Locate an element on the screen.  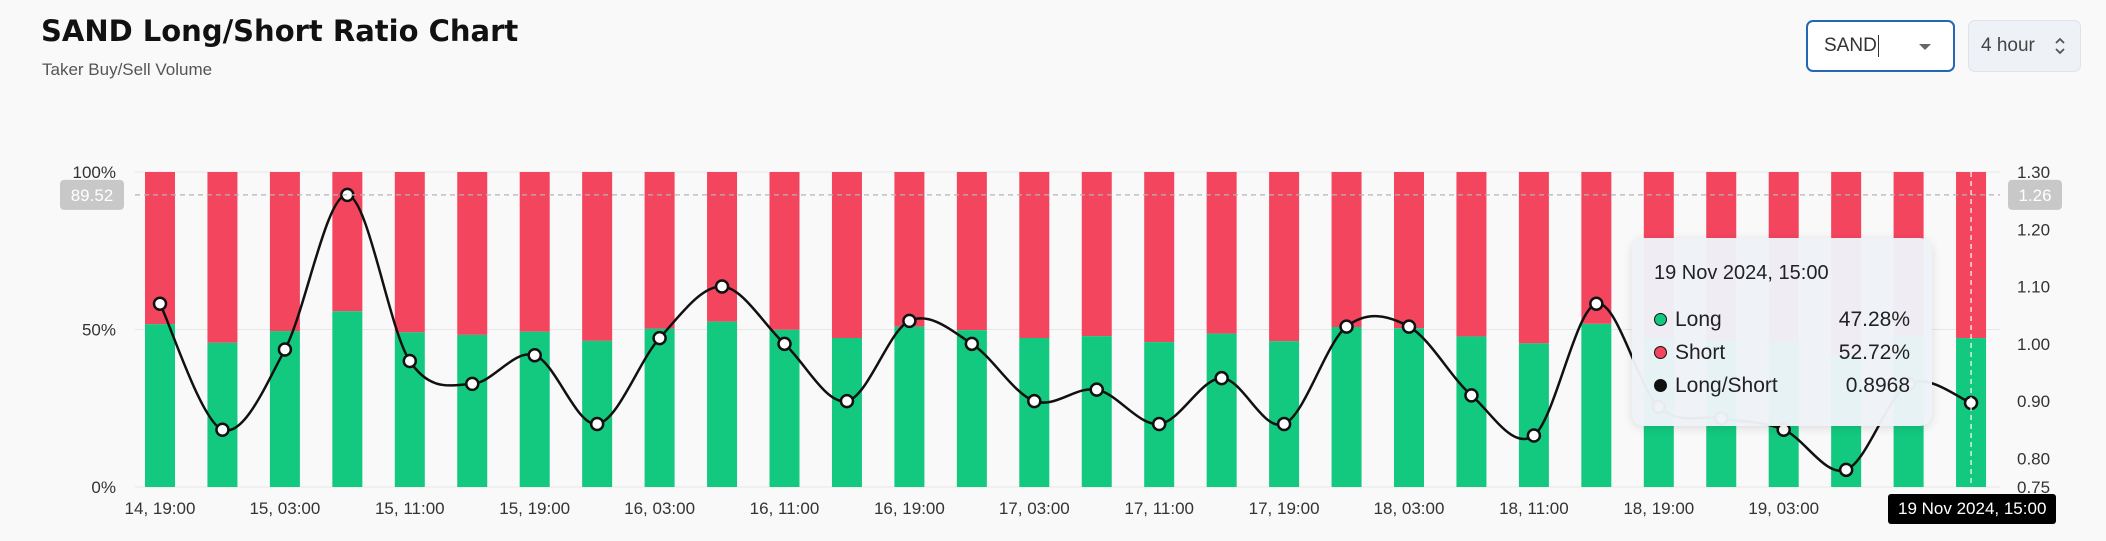
x-tick-label: 15, 03:00 is located at coordinates (284, 508).